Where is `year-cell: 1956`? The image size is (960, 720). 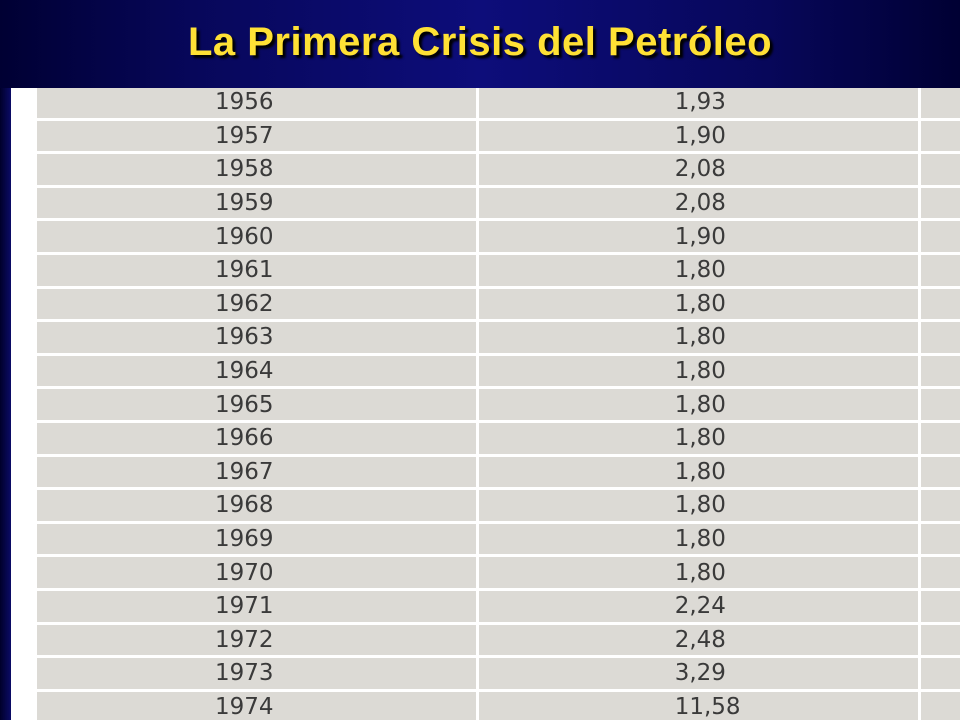
year-cell: 1956 is located at coordinates (256, 103).